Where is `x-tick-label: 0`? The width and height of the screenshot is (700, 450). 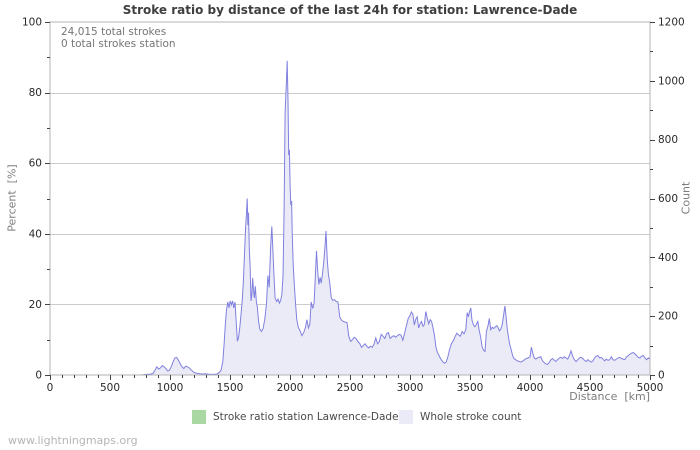
x-tick-label: 0 is located at coordinates (50, 388).